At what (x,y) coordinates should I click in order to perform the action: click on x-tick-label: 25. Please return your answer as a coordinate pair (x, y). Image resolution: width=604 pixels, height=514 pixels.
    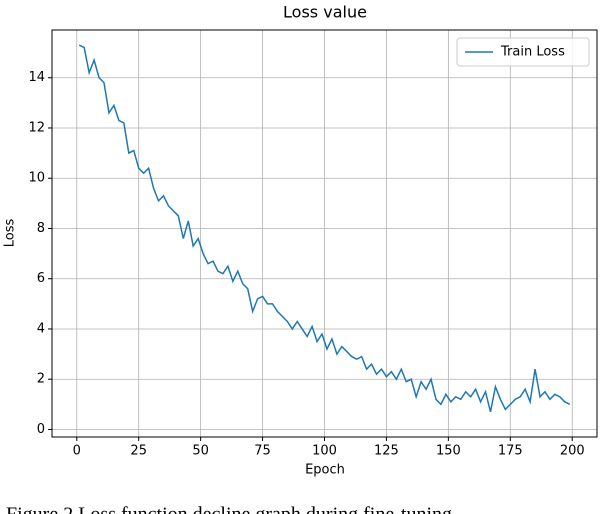
    Looking at the image, I should click on (138, 451).